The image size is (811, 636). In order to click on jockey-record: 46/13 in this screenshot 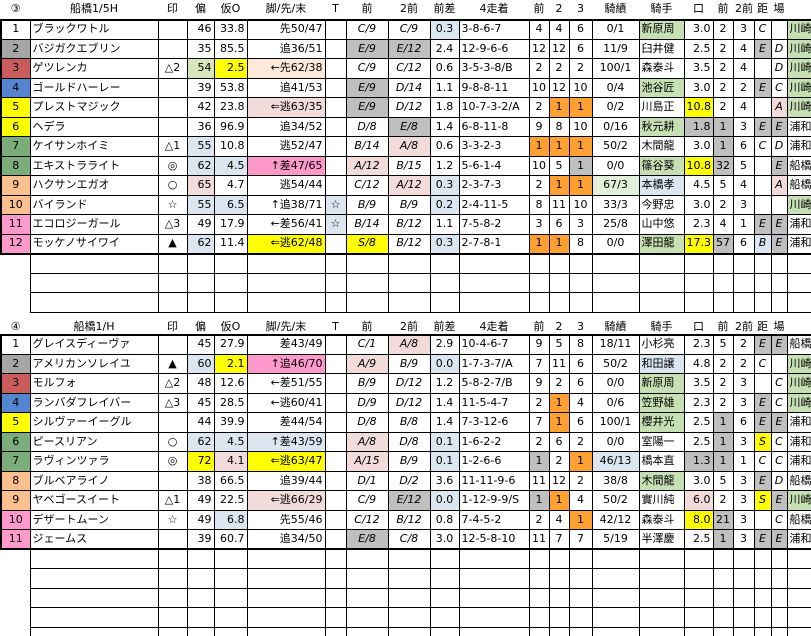, I will do `click(615, 461)`.